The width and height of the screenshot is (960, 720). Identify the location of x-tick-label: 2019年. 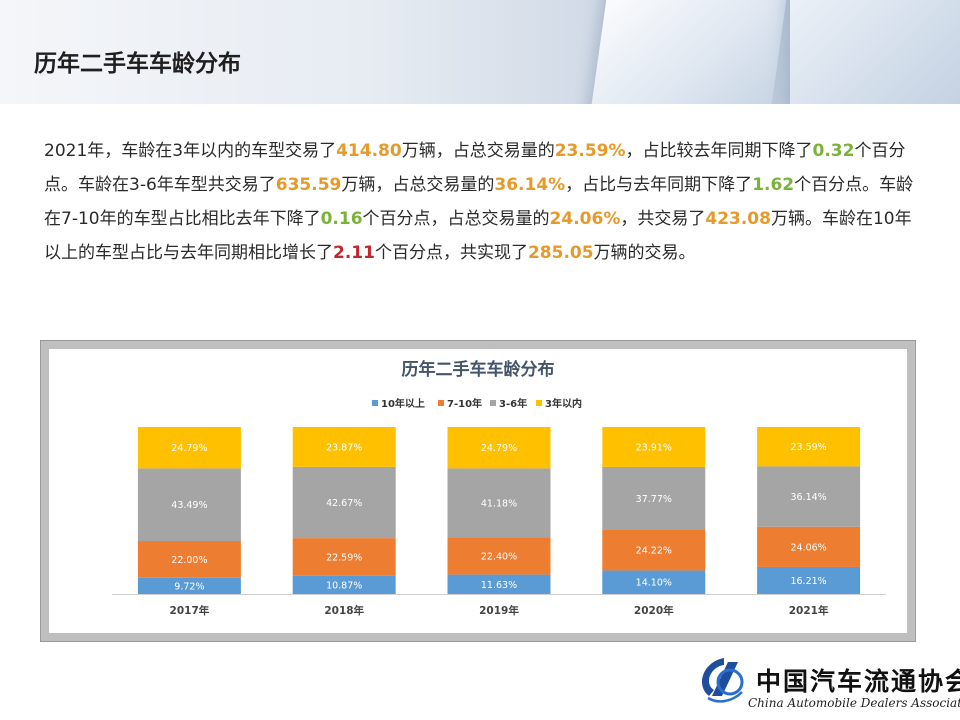
(499, 610).